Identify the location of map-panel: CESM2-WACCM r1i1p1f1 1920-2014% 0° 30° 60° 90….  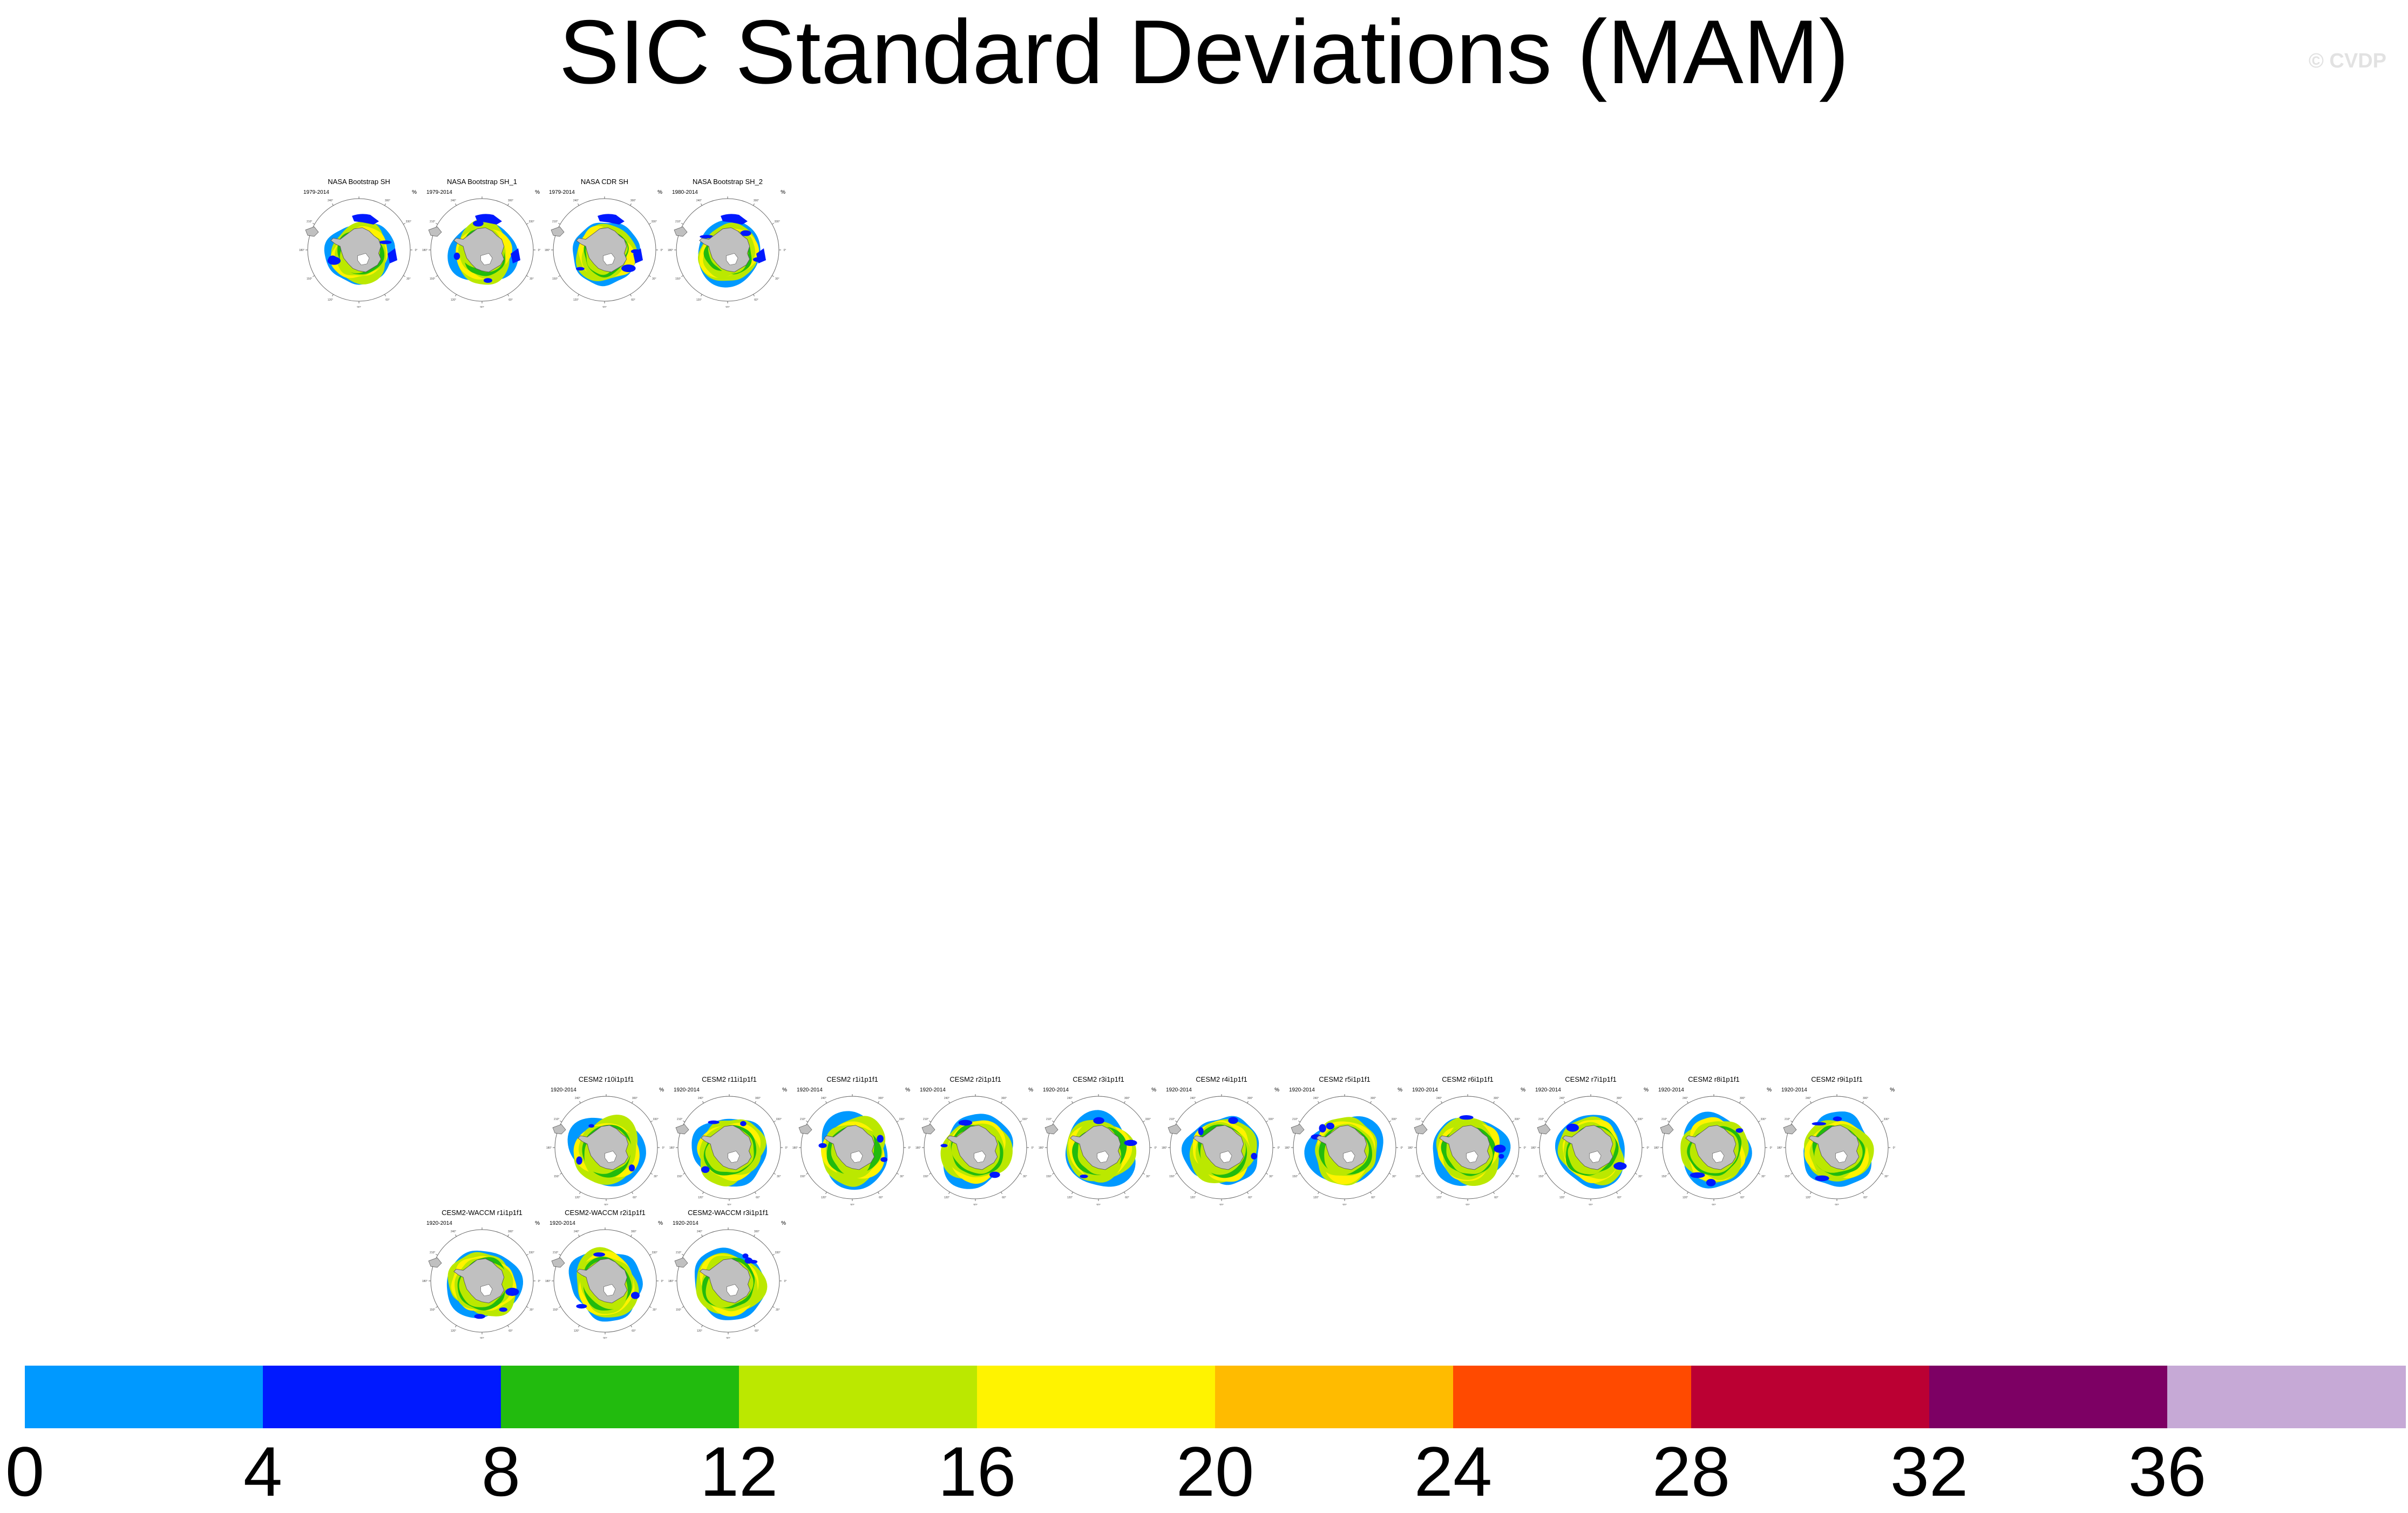
(482, 1274).